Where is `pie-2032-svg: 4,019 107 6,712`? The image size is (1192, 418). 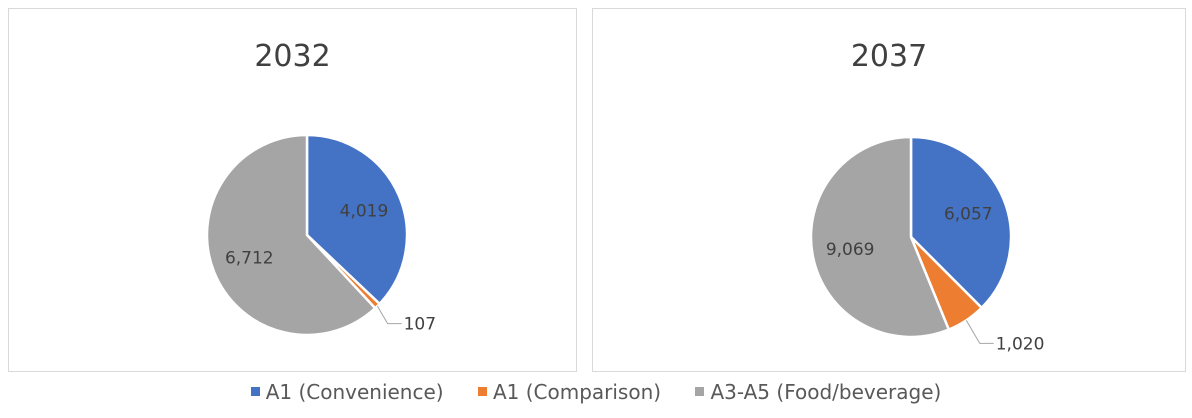 pie-2032-svg: 4,019 107 6,712 is located at coordinates (320, 235).